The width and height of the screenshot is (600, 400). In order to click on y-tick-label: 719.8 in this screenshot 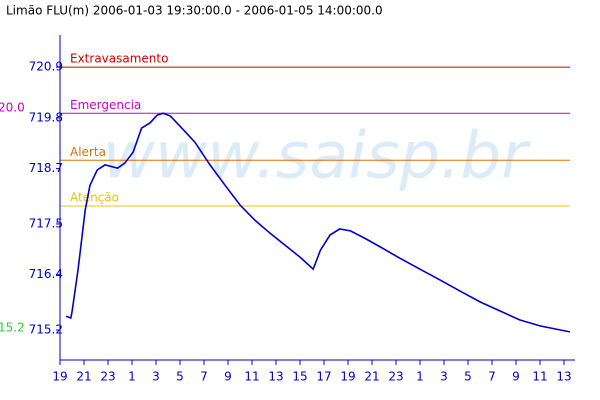, I will do `click(46, 117)`.